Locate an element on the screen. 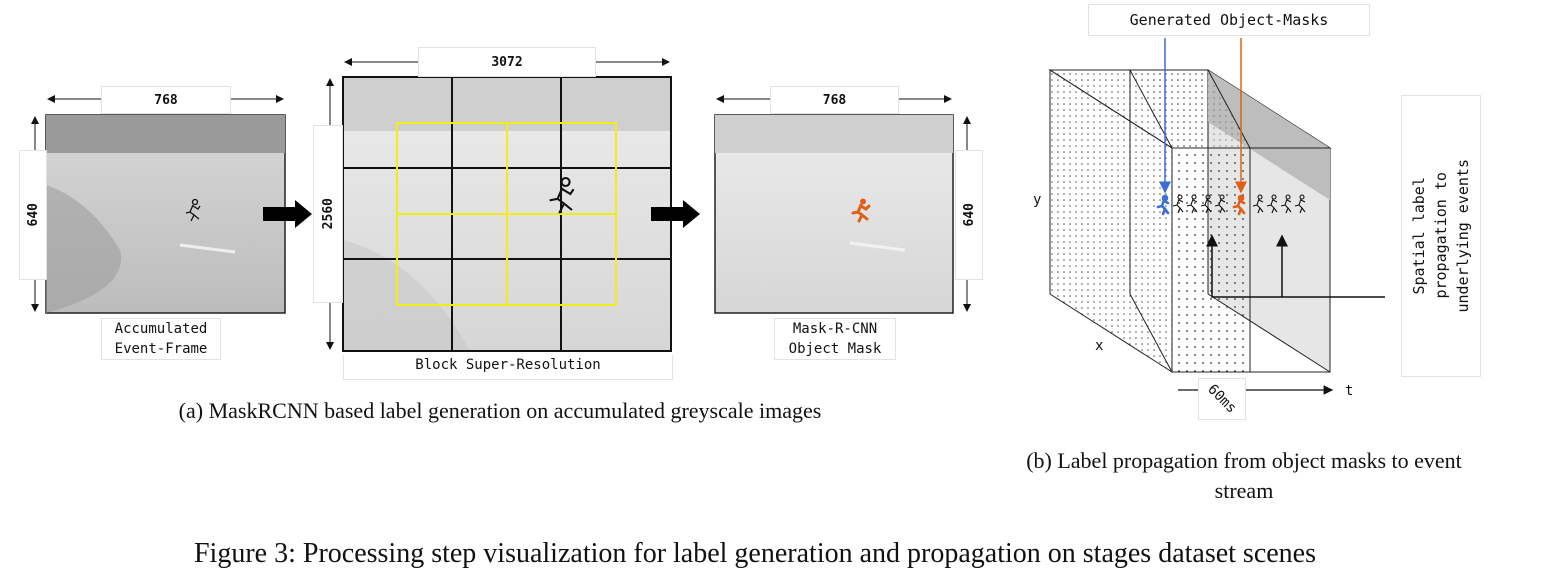  frame1-caption: Accumulated Event-Frame is located at coordinates (161, 339).